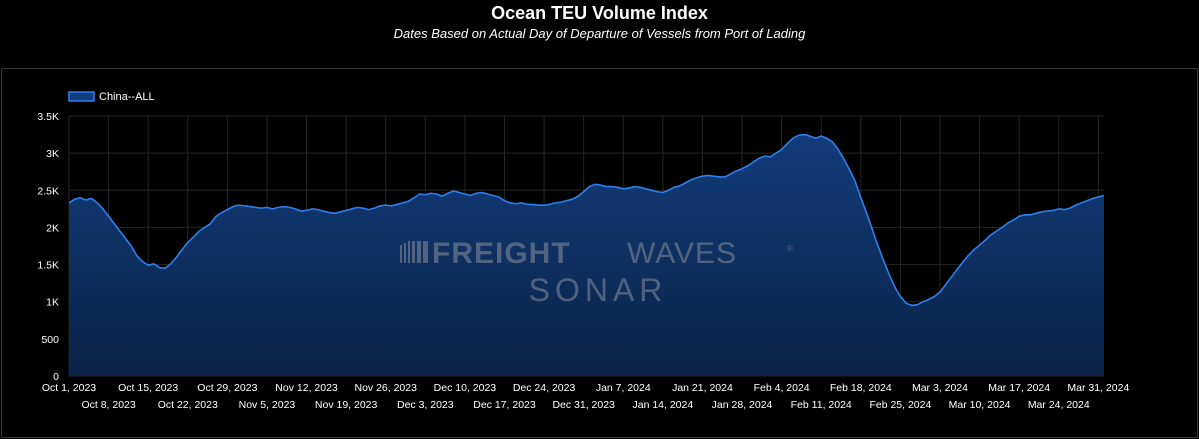  Describe the element at coordinates (52, 303) in the screenshot. I see `y-tick-label: 1K` at that location.